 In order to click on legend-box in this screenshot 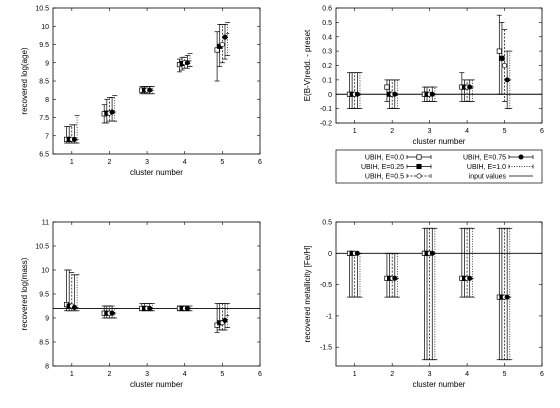, I will do `click(439, 166)`.